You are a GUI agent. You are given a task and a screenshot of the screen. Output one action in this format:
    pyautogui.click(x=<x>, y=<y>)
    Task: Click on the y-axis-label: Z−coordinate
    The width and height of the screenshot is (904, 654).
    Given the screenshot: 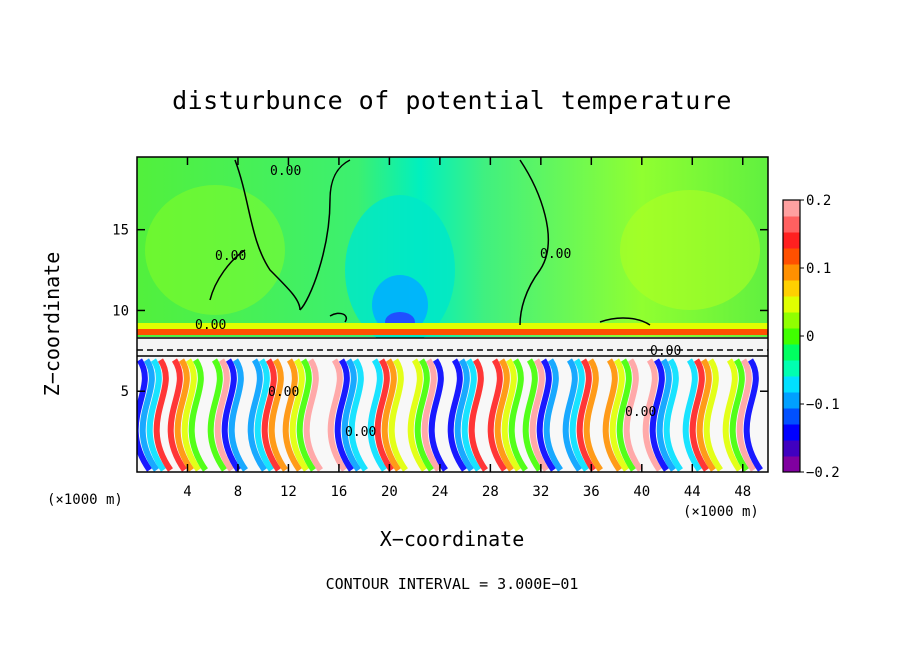 What is the action you would take?
    pyautogui.click(x=52, y=324)
    